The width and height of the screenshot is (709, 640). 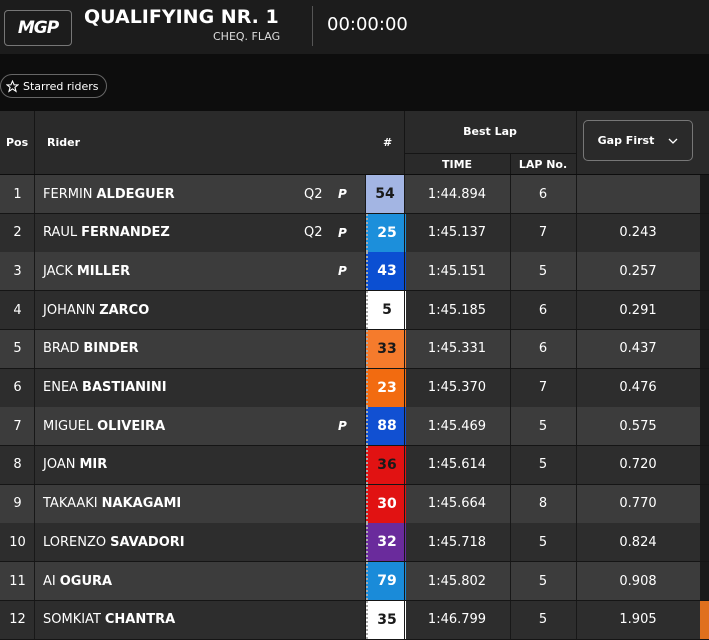 I want to click on starred-button: Starred riders, so click(x=54, y=86).